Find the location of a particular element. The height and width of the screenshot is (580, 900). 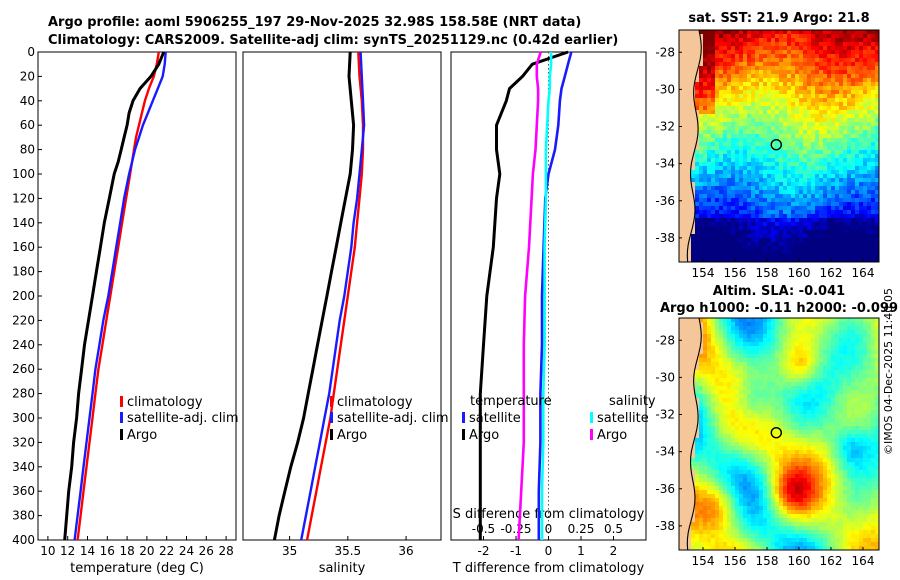

depth-tick-label: 220 is located at coordinates (23, 320).